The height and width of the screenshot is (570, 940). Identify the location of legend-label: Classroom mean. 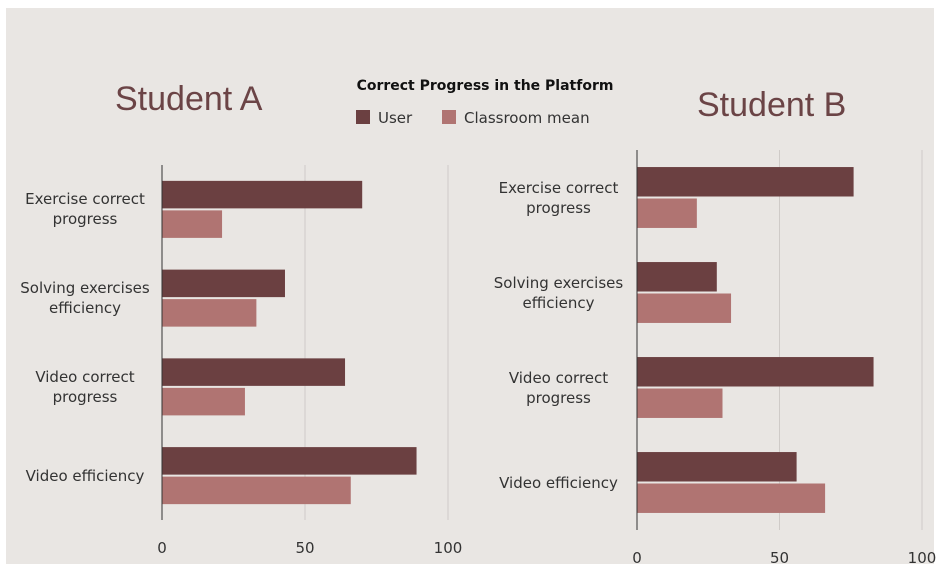
(527, 118).